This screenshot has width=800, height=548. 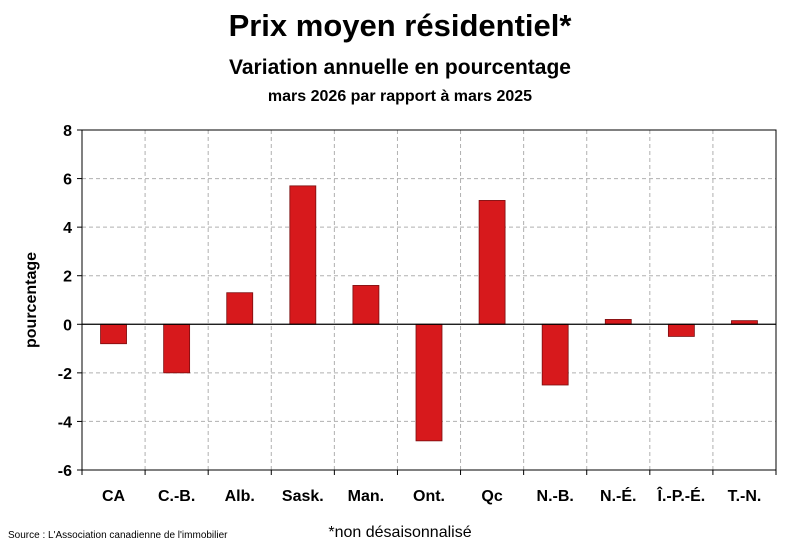 I want to click on y-axis-label: pourcentage, so click(x=31, y=300).